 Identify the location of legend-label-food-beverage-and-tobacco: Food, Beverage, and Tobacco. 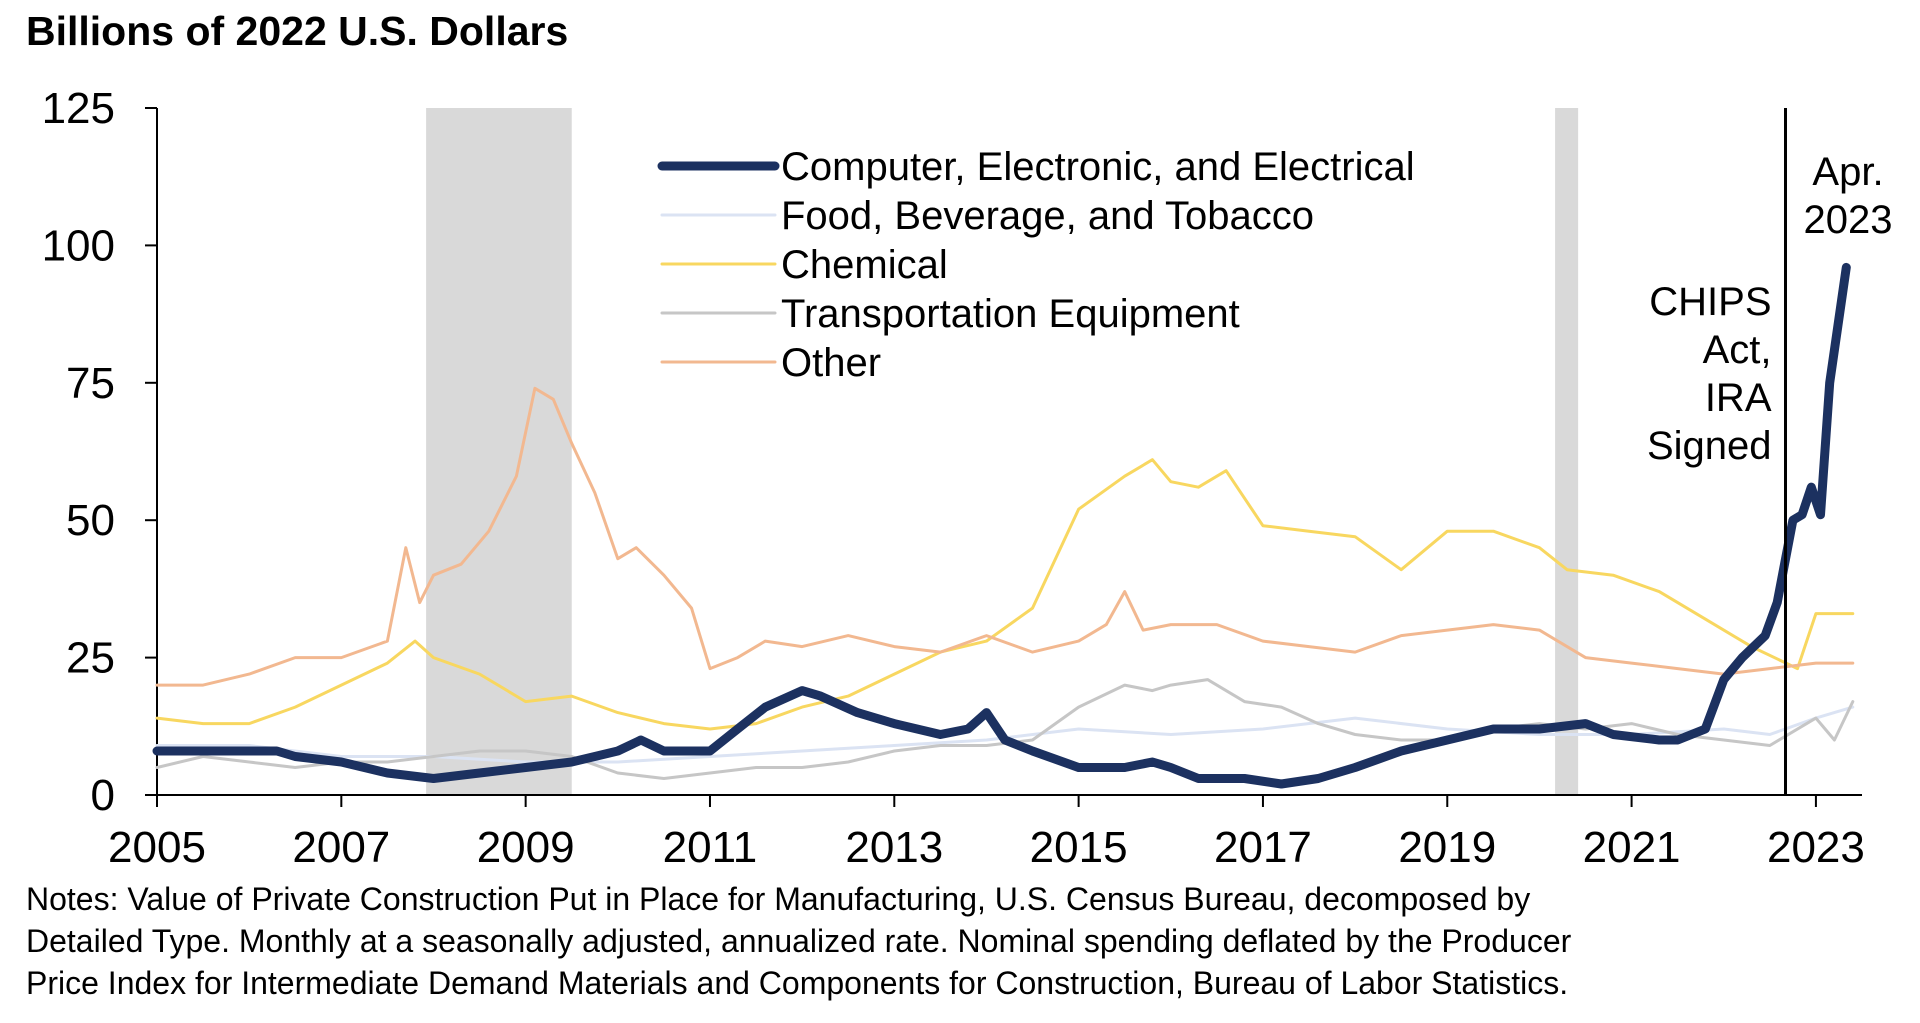
(1047, 216).